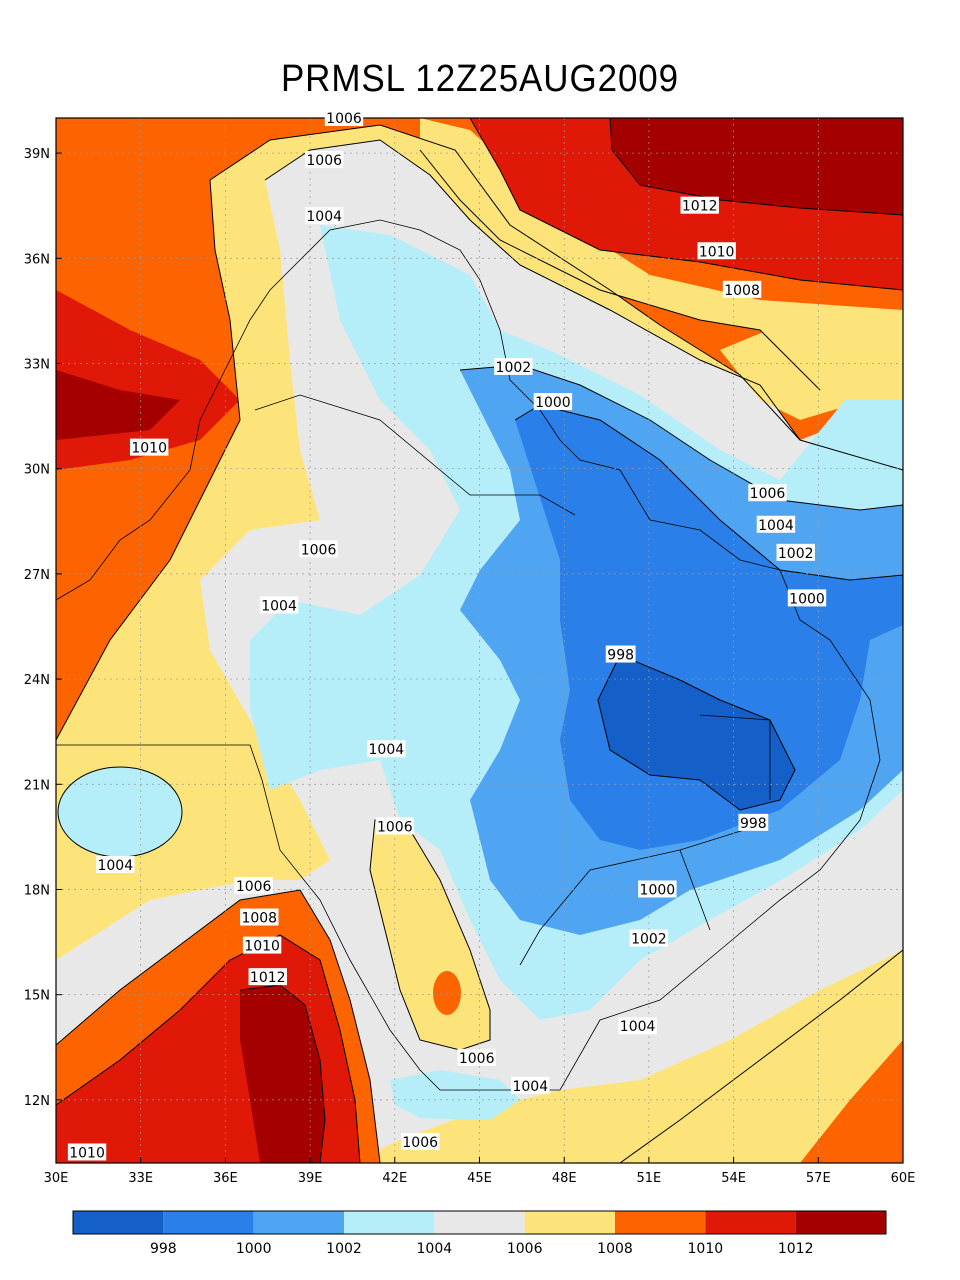  I want to click on x-tick-label: 48E, so click(564, 1178).